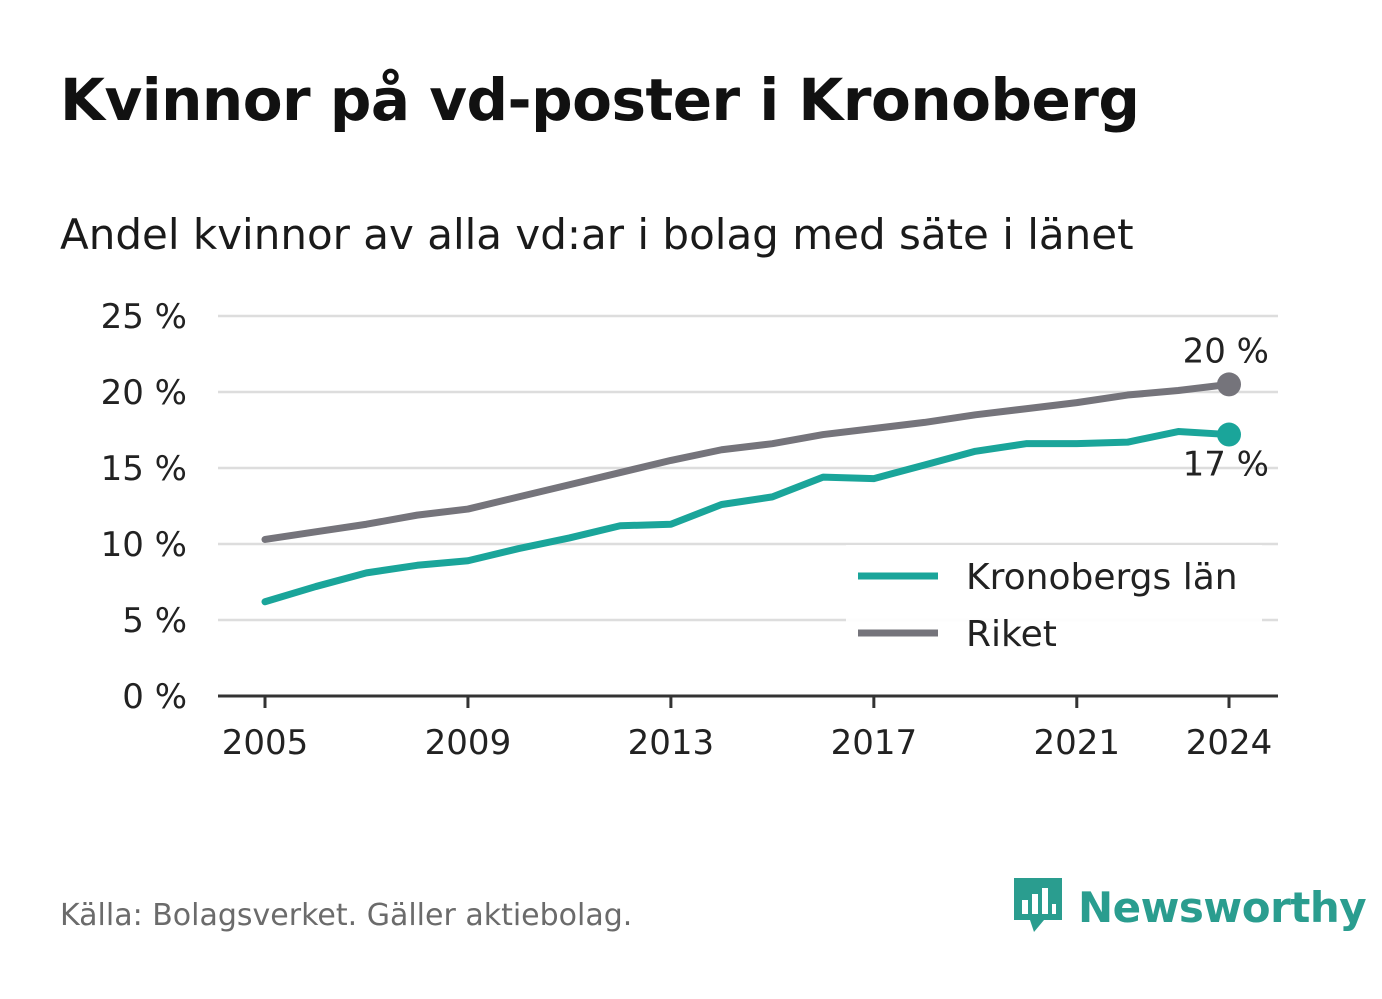 This screenshot has height=999, width=1382. What do you see at coordinates (1011, 634) in the screenshot?
I see `legend-label: Riket` at bounding box center [1011, 634].